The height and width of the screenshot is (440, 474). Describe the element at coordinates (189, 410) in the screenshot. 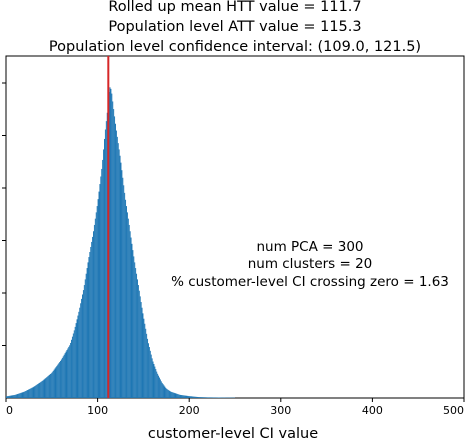

I see `x-tick-label: 200` at that location.